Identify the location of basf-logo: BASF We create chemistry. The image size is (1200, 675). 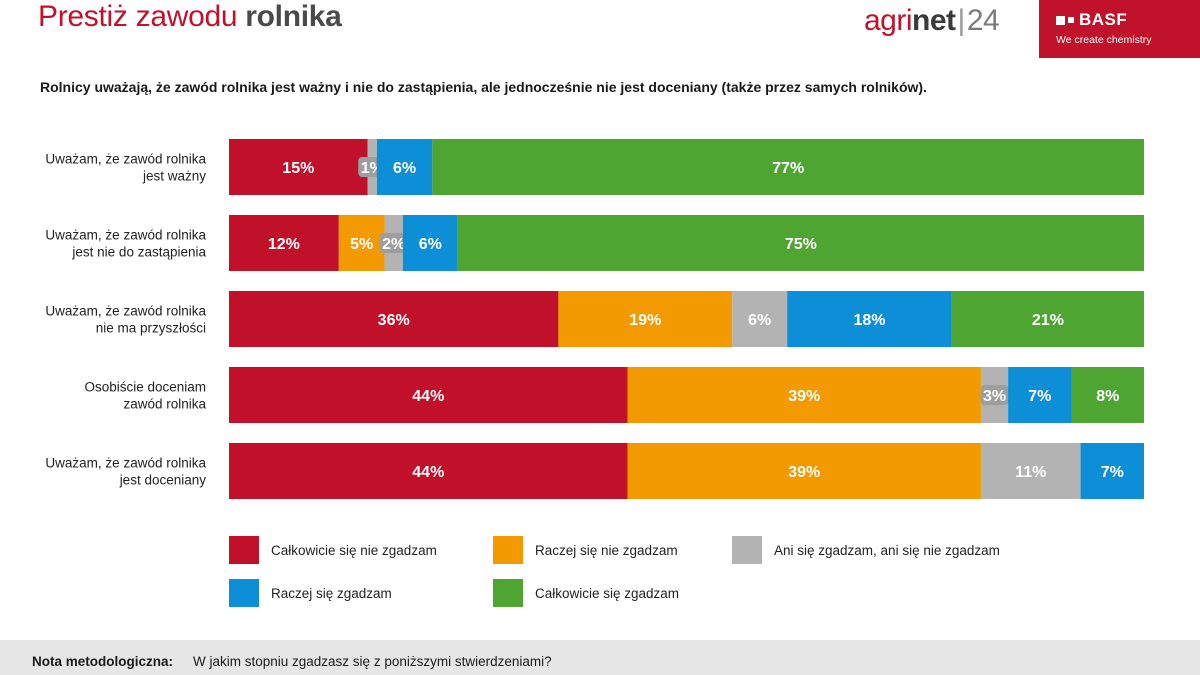
(1119, 29).